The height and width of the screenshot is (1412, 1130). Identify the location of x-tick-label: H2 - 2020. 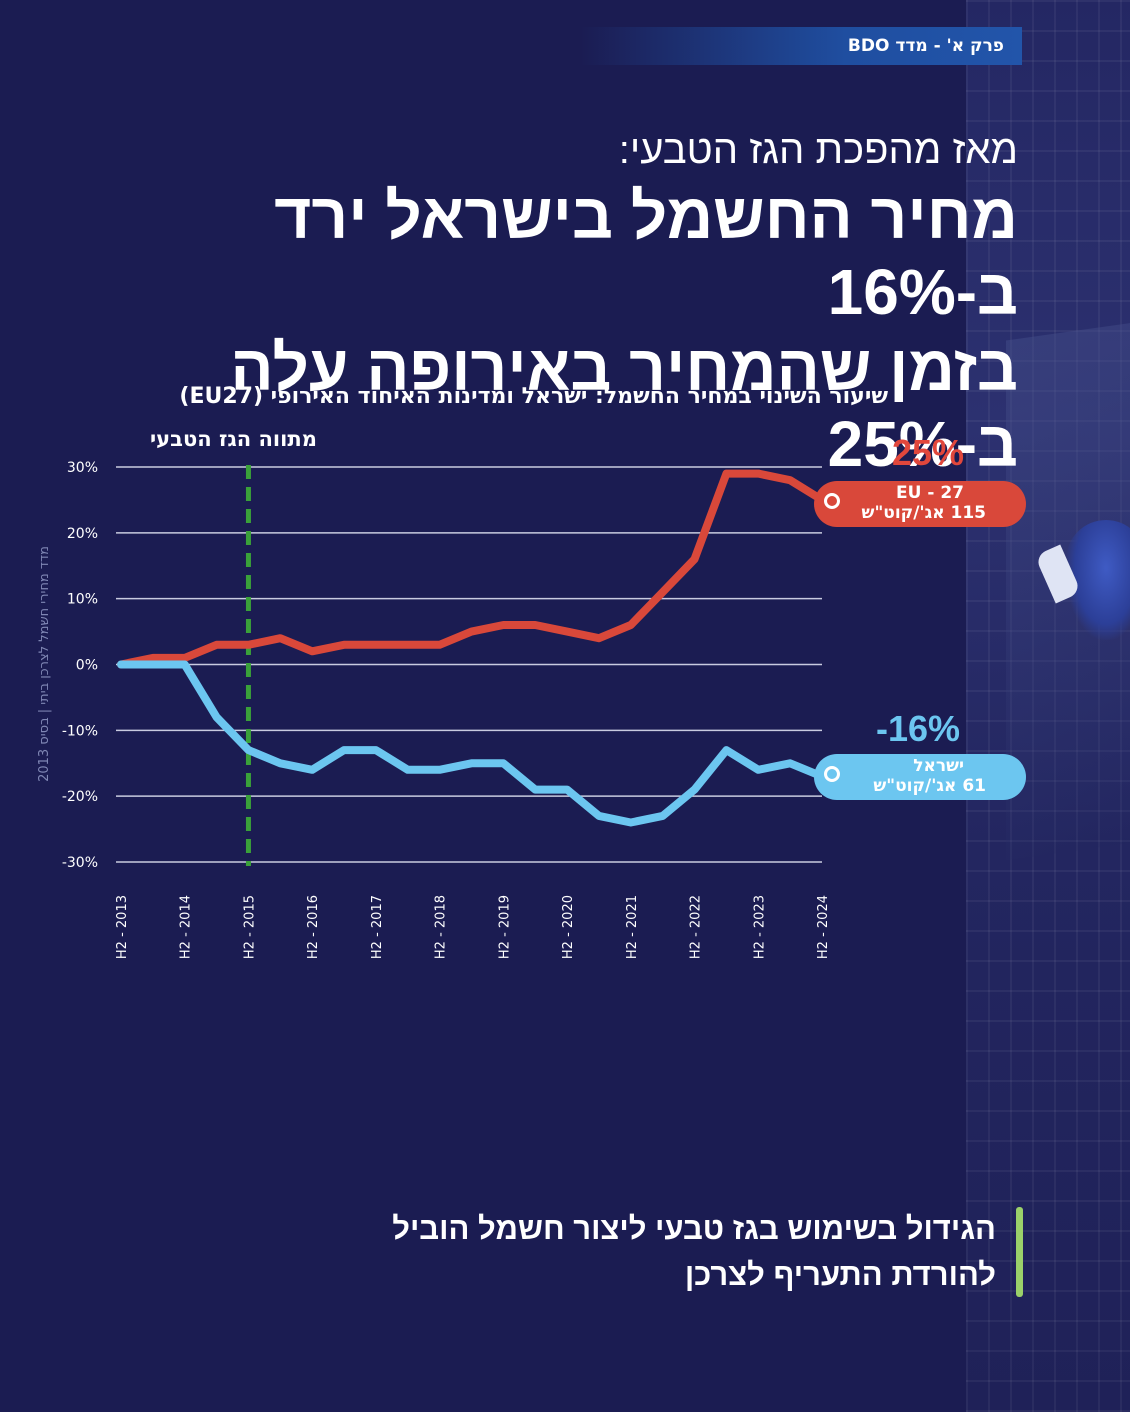
(568, 927).